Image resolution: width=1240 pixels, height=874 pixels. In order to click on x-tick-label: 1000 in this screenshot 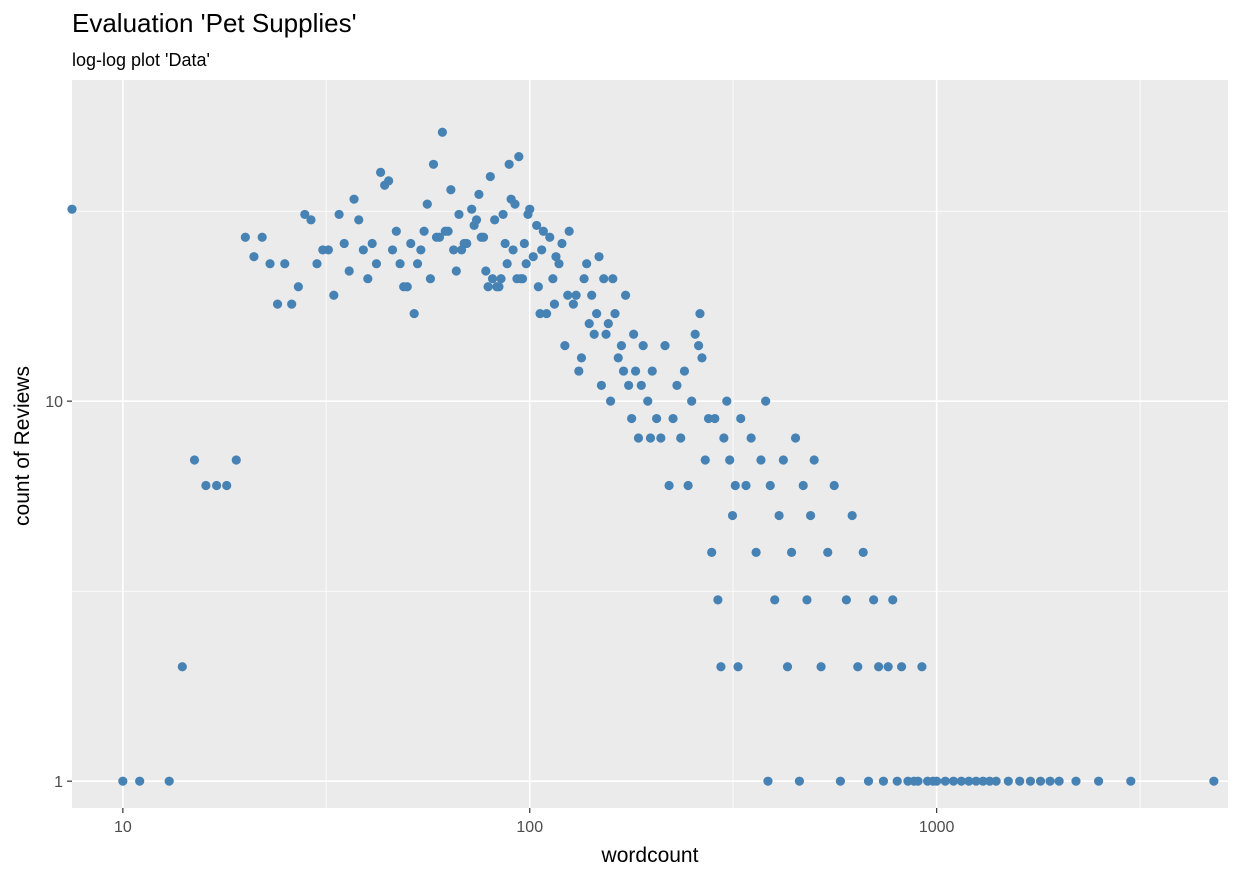, I will do `click(937, 827)`.